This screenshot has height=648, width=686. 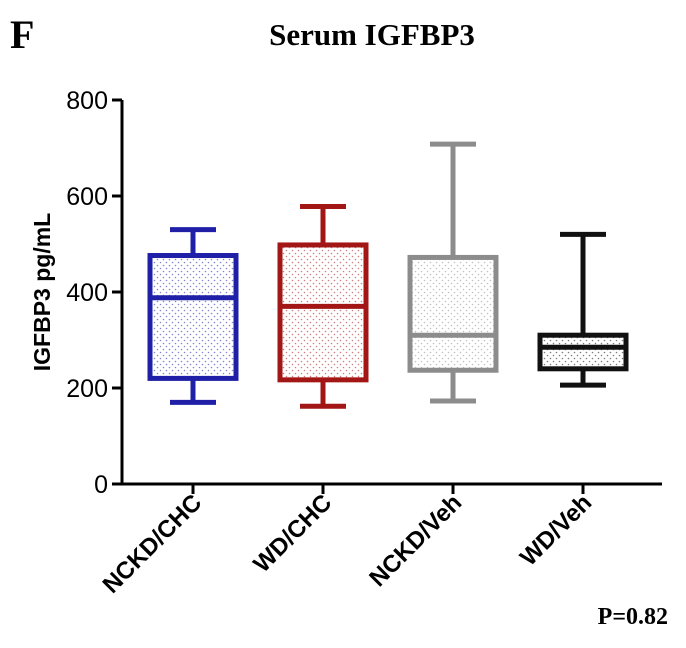 What do you see at coordinates (101, 485) in the screenshot?
I see `y-tick-label: 0` at bounding box center [101, 485].